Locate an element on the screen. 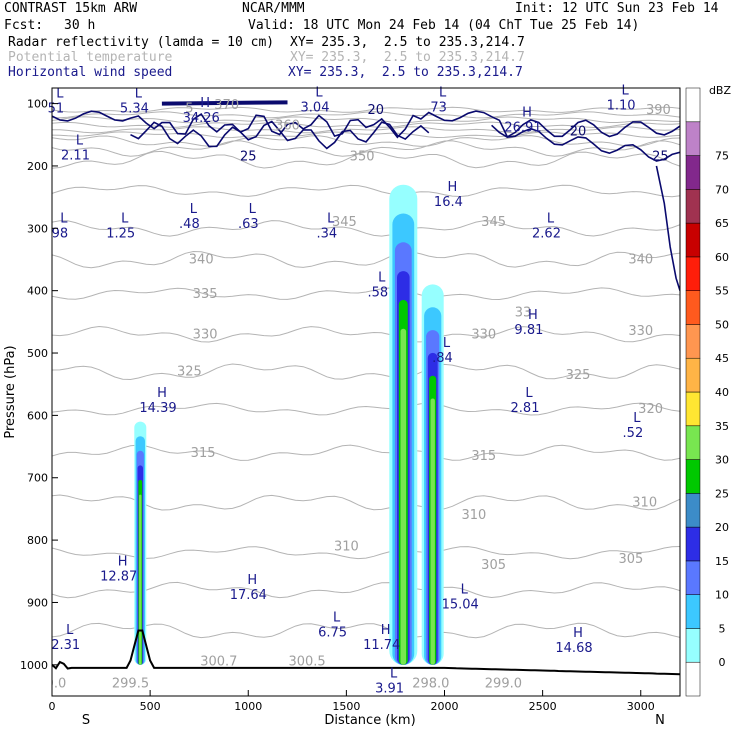 The height and width of the screenshot is (740, 740). x-tick-label: 1000 is located at coordinates (248, 706).